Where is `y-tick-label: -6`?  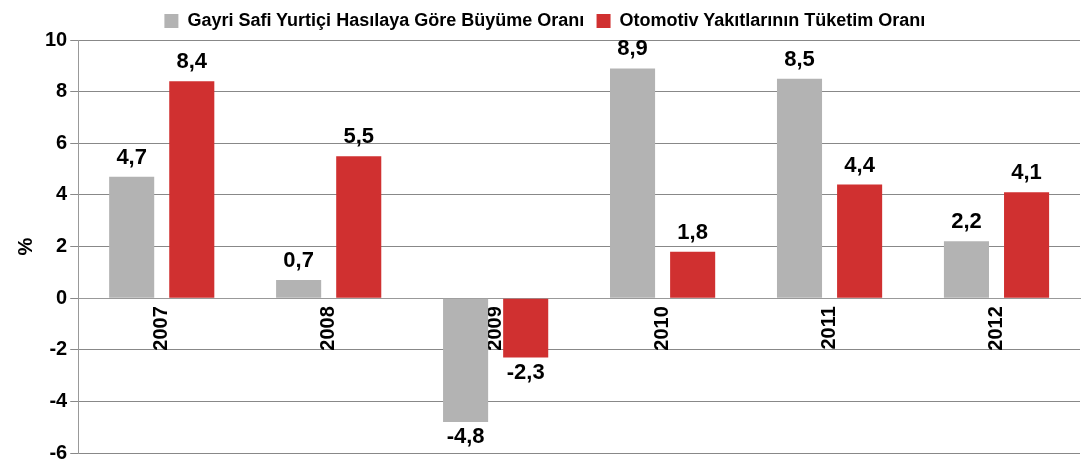 y-tick-label: -6 is located at coordinates (58, 451).